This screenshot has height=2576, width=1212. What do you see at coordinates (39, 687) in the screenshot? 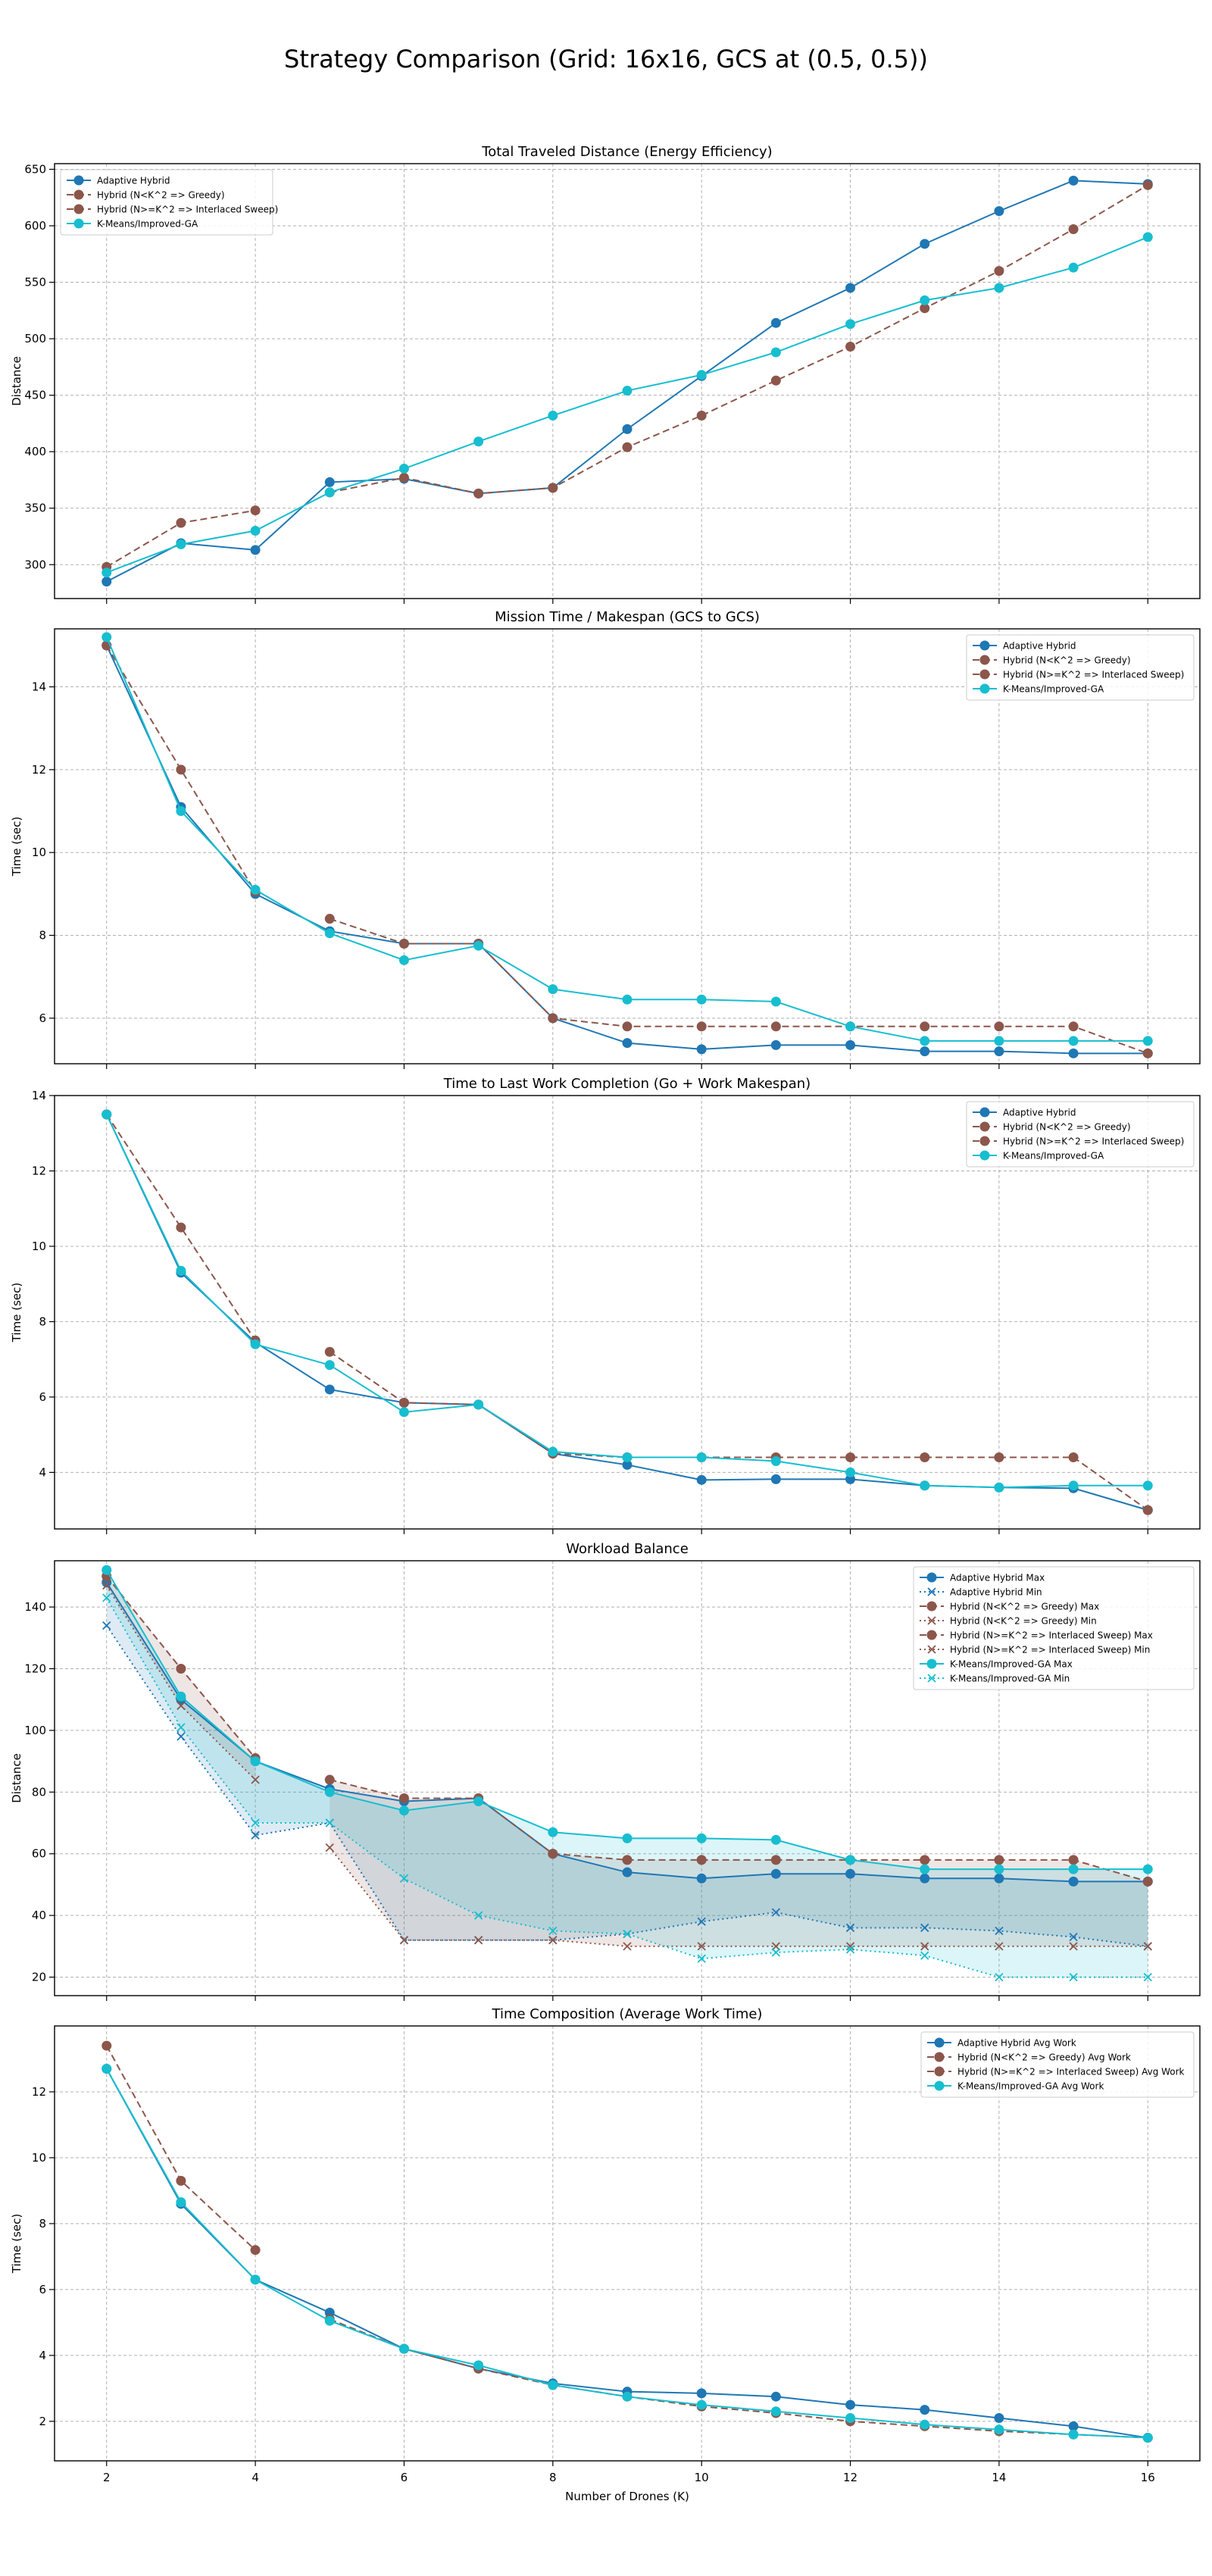
I see `y-tick-label: 14` at bounding box center [39, 687].